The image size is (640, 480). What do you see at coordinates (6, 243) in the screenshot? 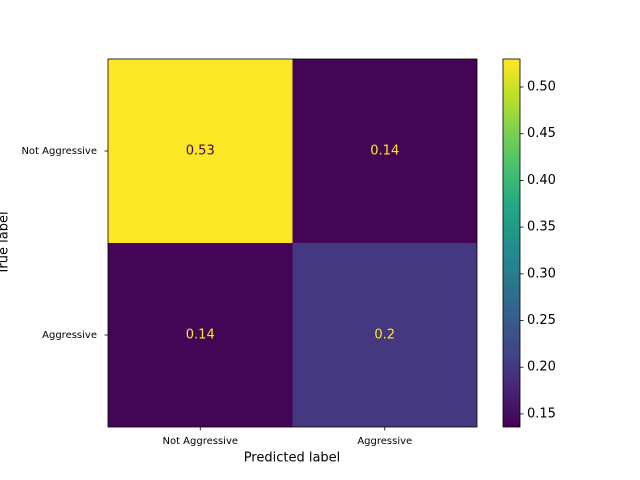
I see `y-axis-label: True label` at bounding box center [6, 243].